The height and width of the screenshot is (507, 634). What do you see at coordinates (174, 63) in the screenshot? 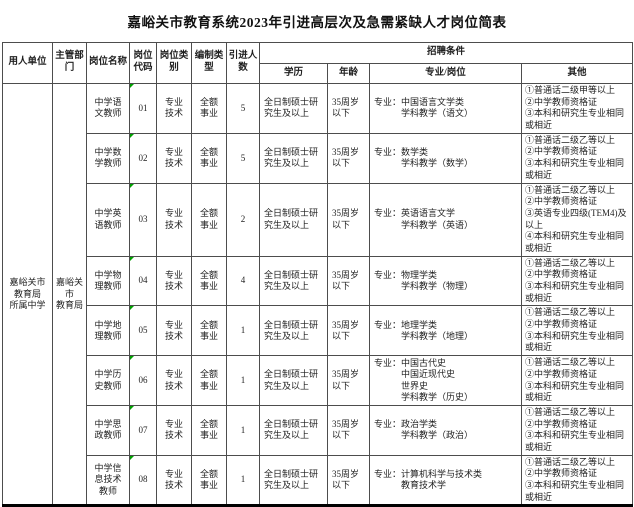
I see `col-header-position-category: 岗位类别` at bounding box center [174, 63].